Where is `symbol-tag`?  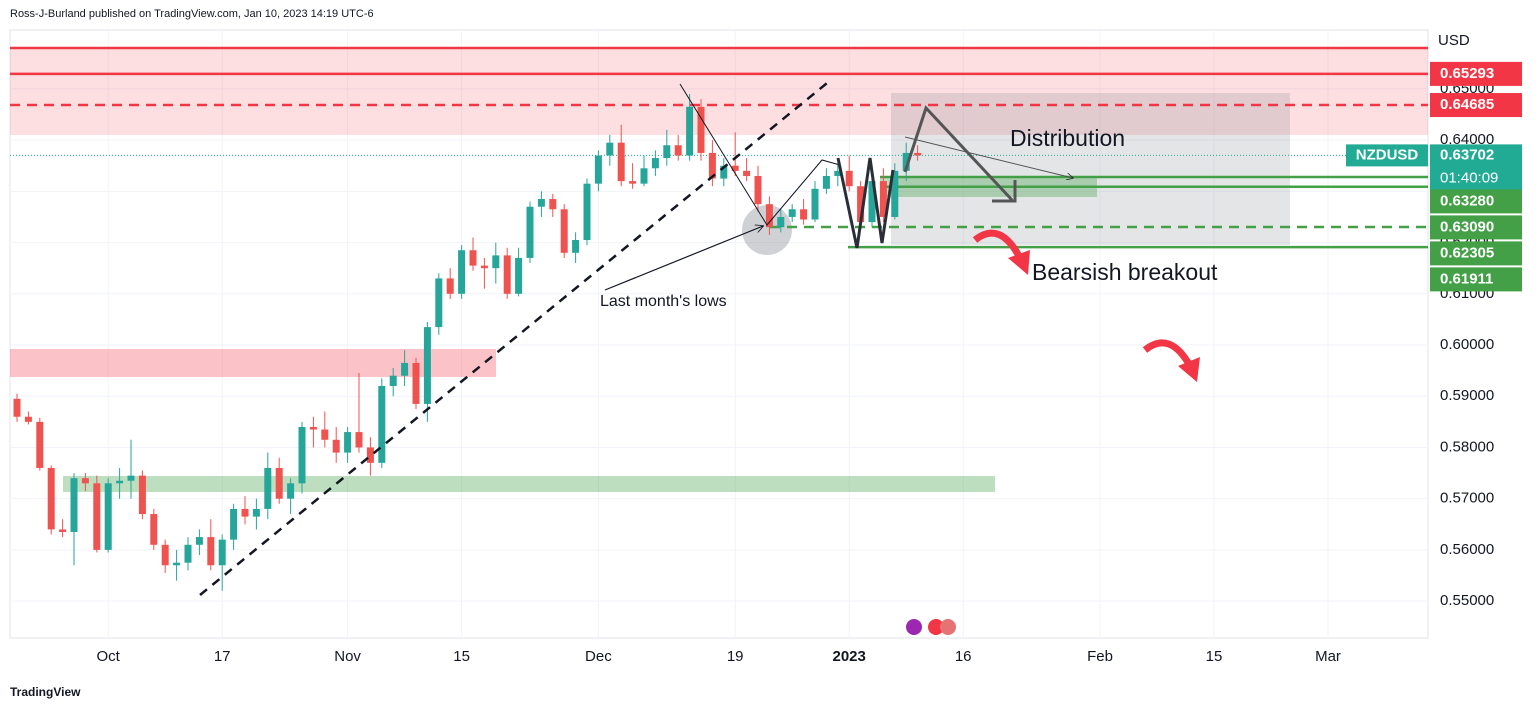
symbol-tag is located at coordinates (1387, 155).